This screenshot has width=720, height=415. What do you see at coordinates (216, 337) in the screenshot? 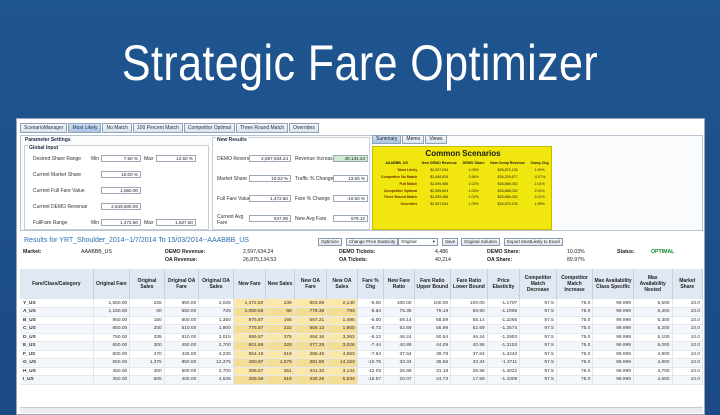
I see `table-cell: 3,015` at bounding box center [216, 337].